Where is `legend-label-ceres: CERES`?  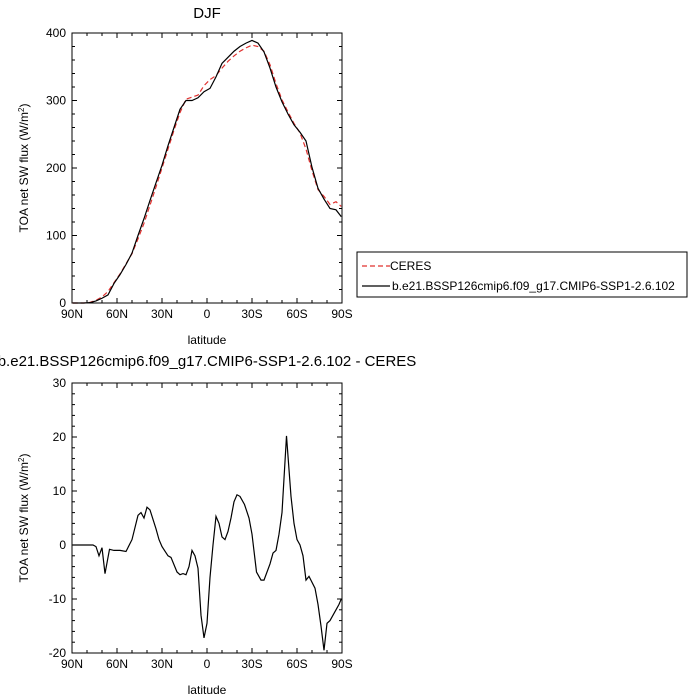 legend-label-ceres: CERES is located at coordinates (410, 266).